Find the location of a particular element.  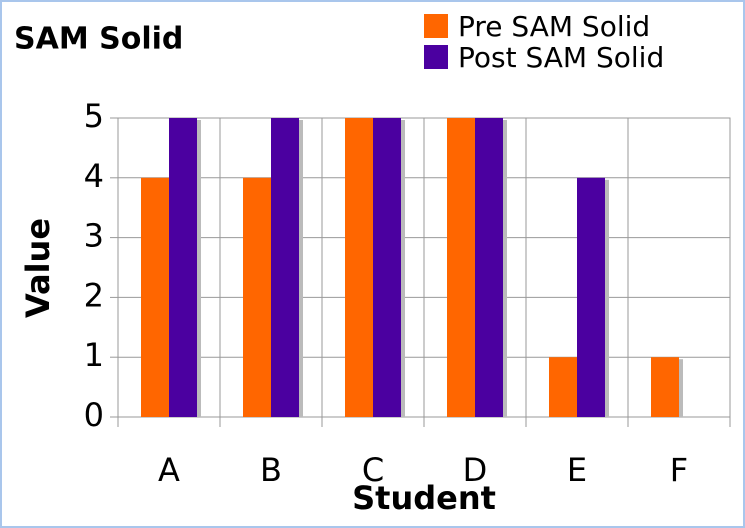

y-tick-label: 0 is located at coordinates (94, 415).